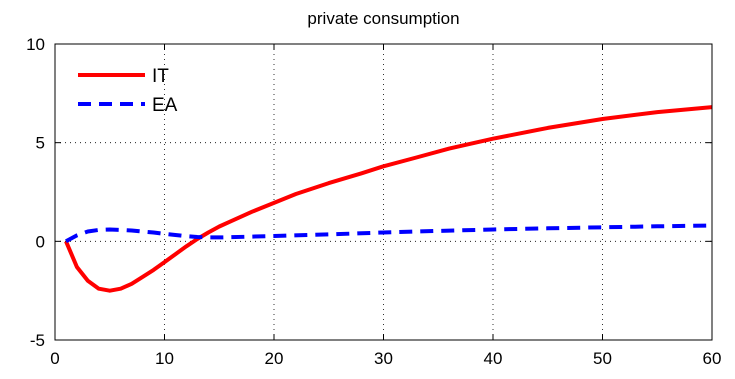 The height and width of the screenshot is (379, 735). What do you see at coordinates (712, 358) in the screenshot?
I see `x-tick-label: 60` at bounding box center [712, 358].